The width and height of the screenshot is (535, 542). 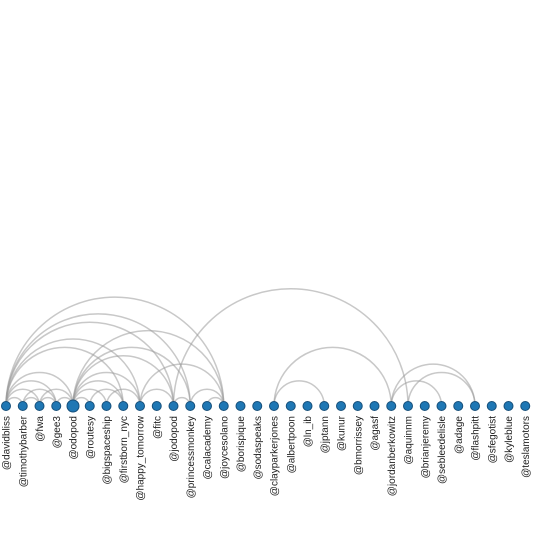 What do you see at coordinates (409, 440) in the screenshot?
I see `node-label: @aquinnm` at bounding box center [409, 440].